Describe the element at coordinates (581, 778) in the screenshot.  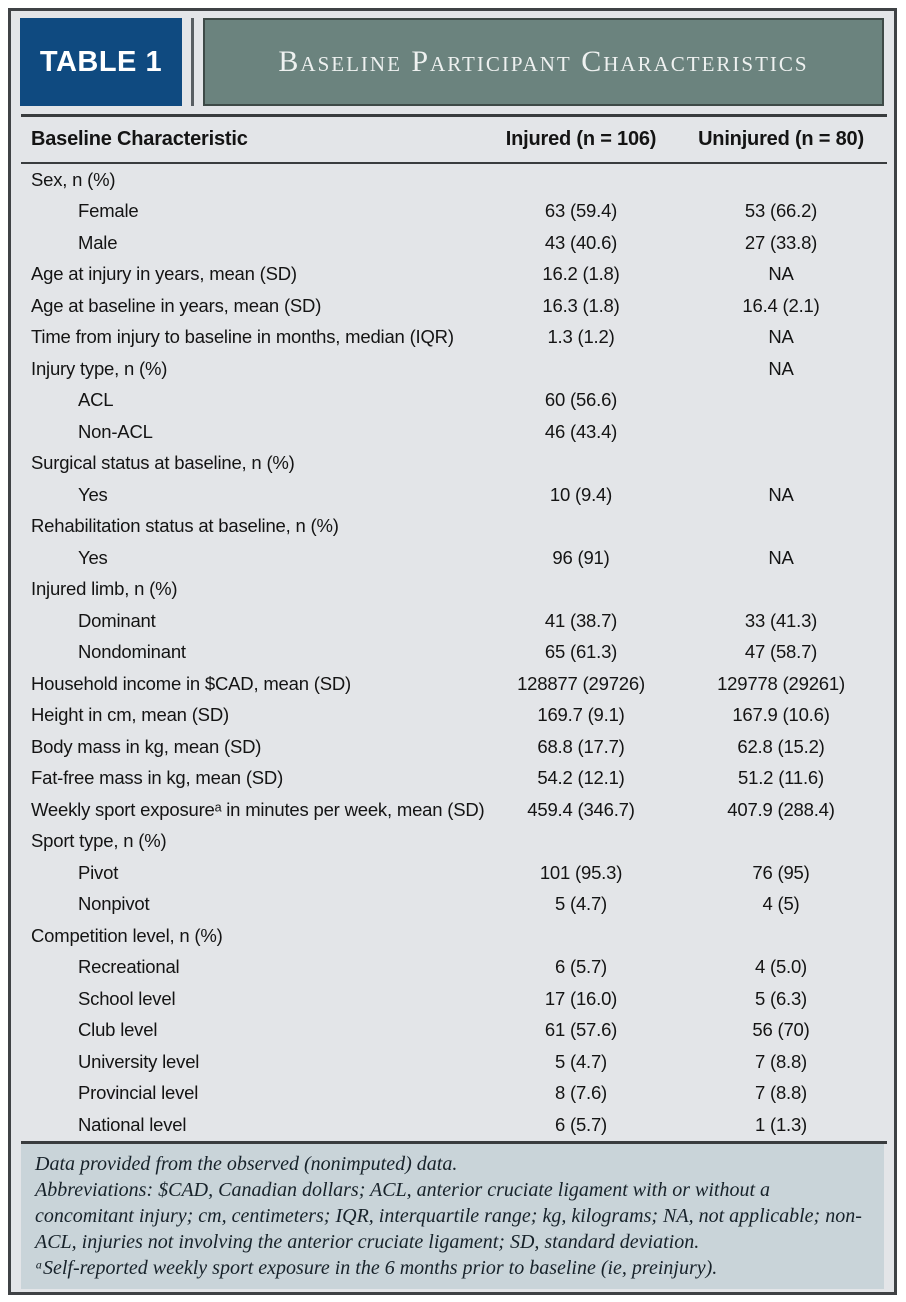
I see `row-injured-value: 54.2 (12.1)` at that location.